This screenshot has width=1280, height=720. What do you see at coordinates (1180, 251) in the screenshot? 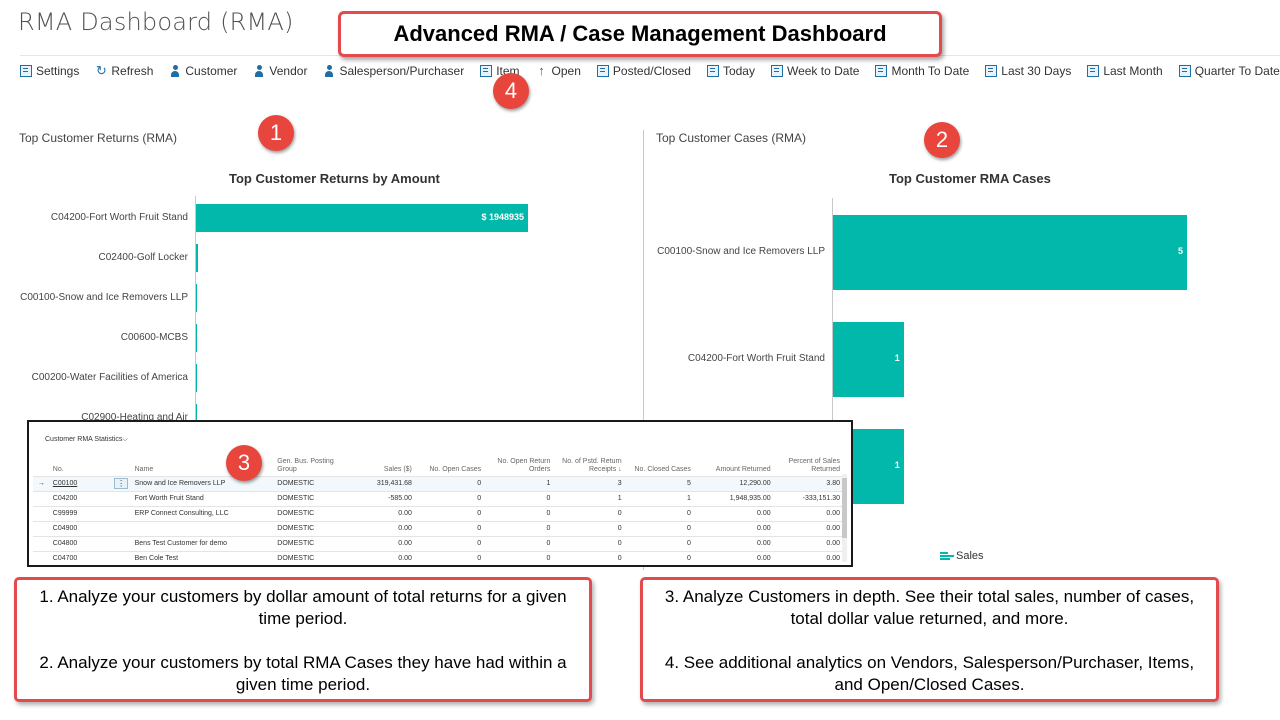
I see `chart1-data-label-0: 5` at bounding box center [1180, 251].